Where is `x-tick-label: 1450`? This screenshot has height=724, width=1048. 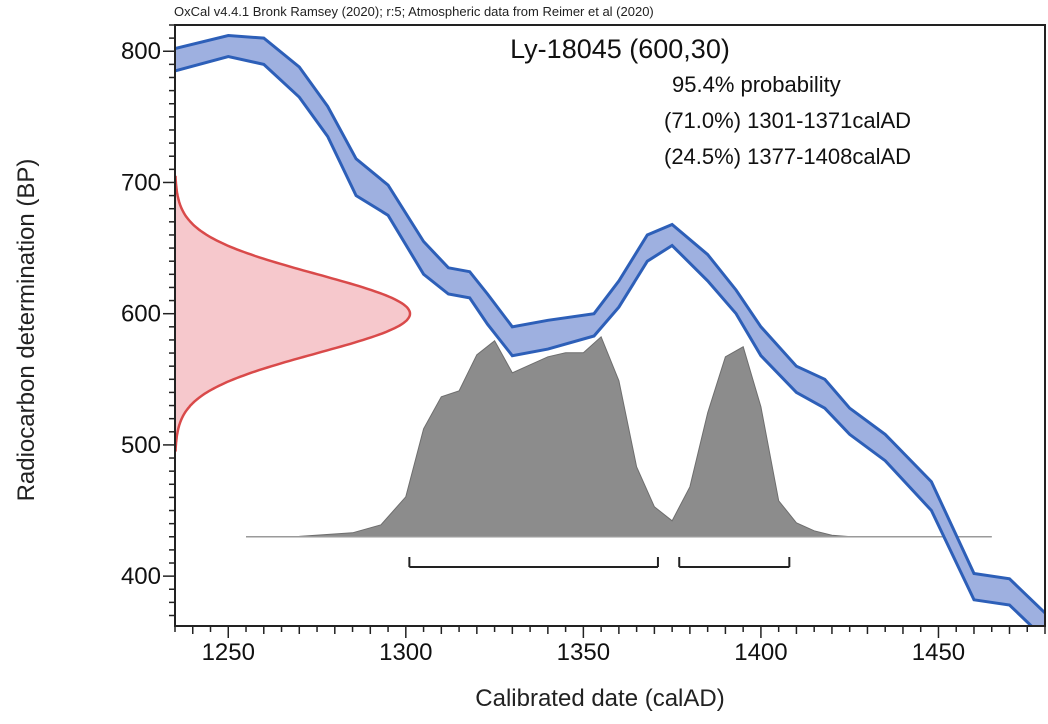 x-tick-label: 1450 is located at coordinates (938, 652).